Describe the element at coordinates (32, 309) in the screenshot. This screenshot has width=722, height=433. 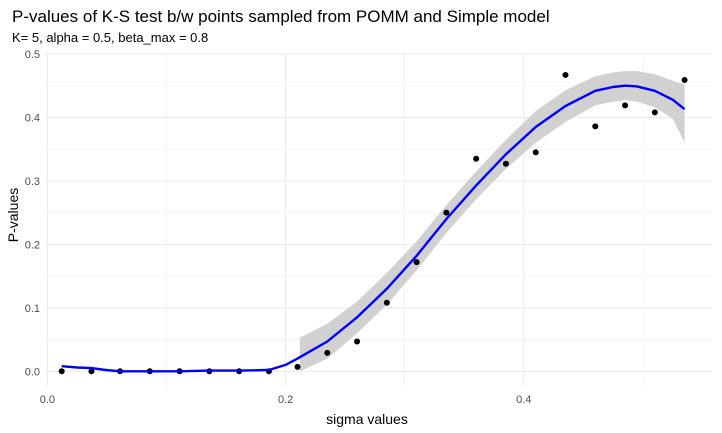
I see `y-tick-label: 0.1` at that location.